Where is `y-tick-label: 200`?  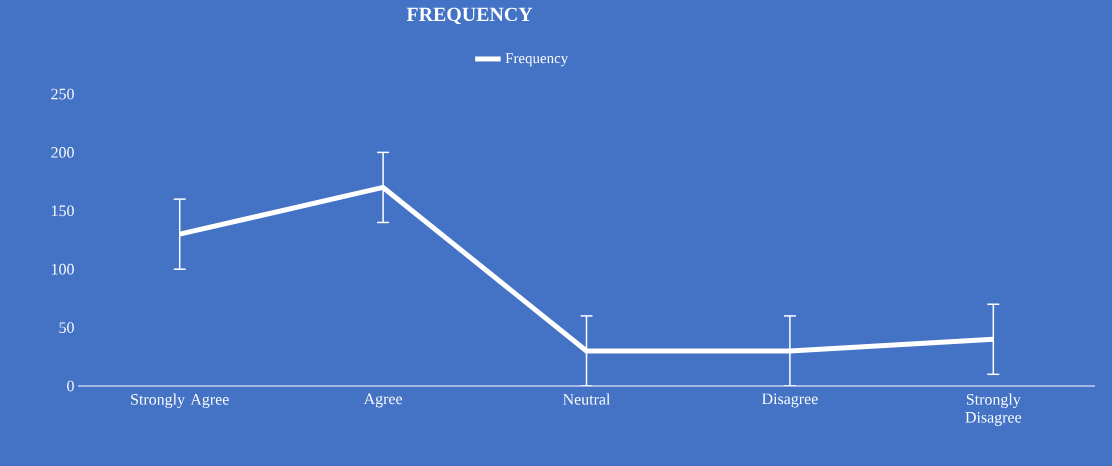
y-tick-label: 200 is located at coordinates (62, 152).